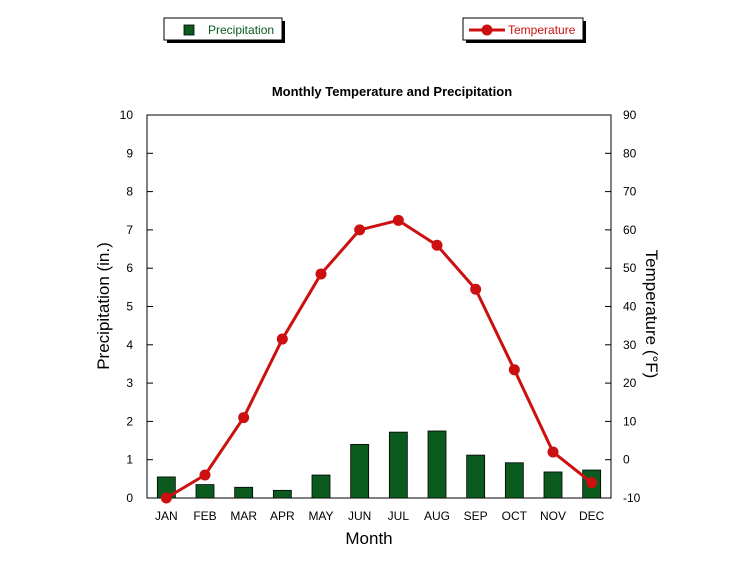 The image size is (734, 576). I want to click on right-tick-label: 90, so click(630, 115).